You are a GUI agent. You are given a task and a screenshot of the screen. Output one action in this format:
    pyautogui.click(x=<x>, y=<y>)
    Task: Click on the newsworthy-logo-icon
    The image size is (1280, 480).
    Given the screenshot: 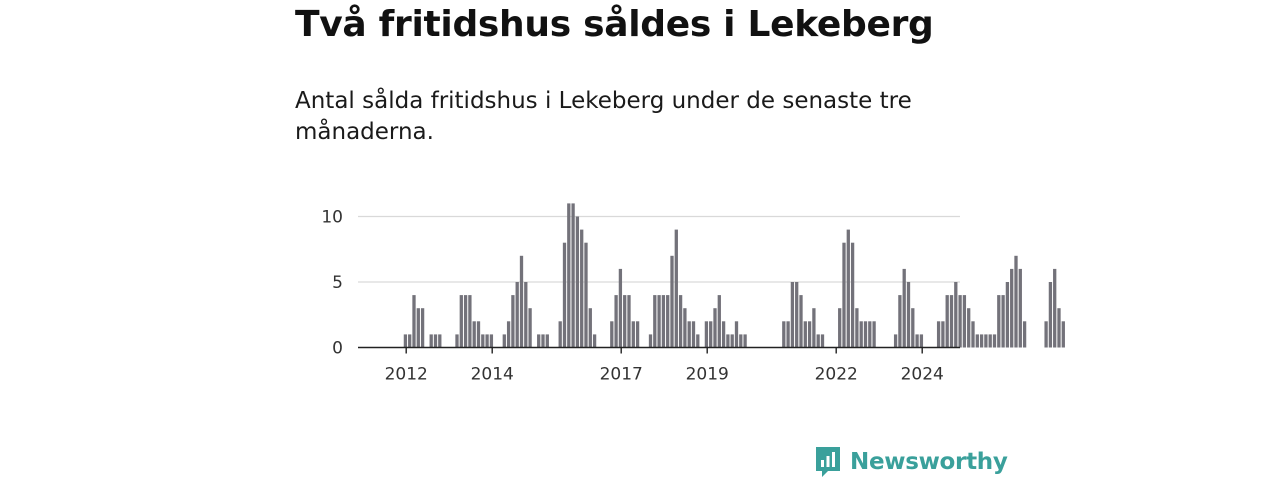 What is the action you would take?
    pyautogui.click(x=828, y=462)
    